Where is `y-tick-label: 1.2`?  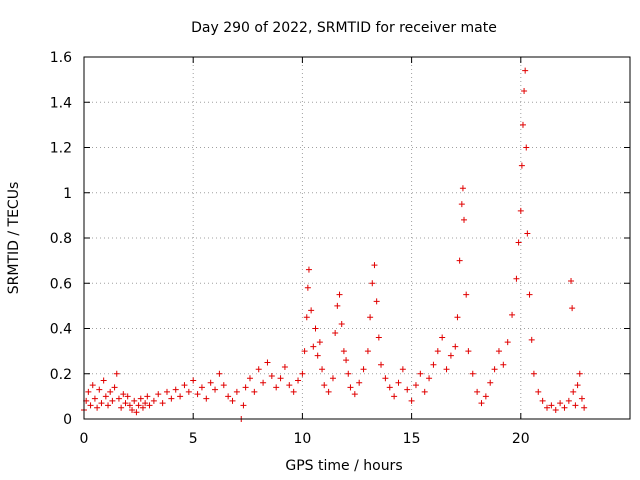
y-tick-label: 1.2 is located at coordinates (61, 149).